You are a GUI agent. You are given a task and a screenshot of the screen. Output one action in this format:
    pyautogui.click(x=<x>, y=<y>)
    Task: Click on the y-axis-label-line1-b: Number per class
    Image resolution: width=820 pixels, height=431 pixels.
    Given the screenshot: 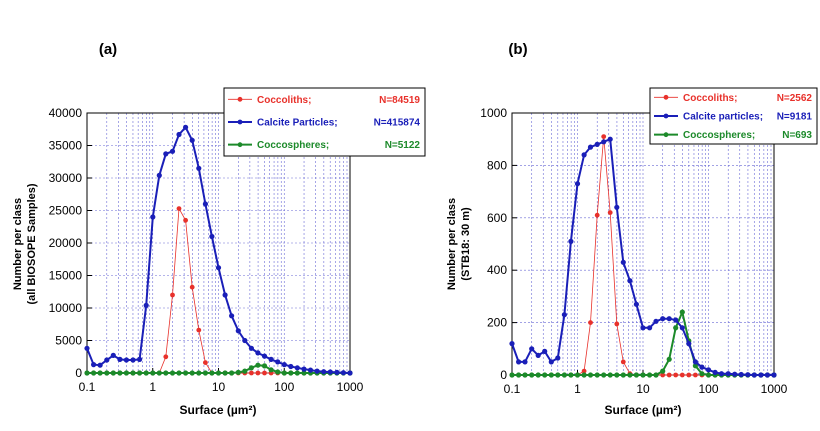 What is the action you would take?
    pyautogui.click(x=452, y=244)
    